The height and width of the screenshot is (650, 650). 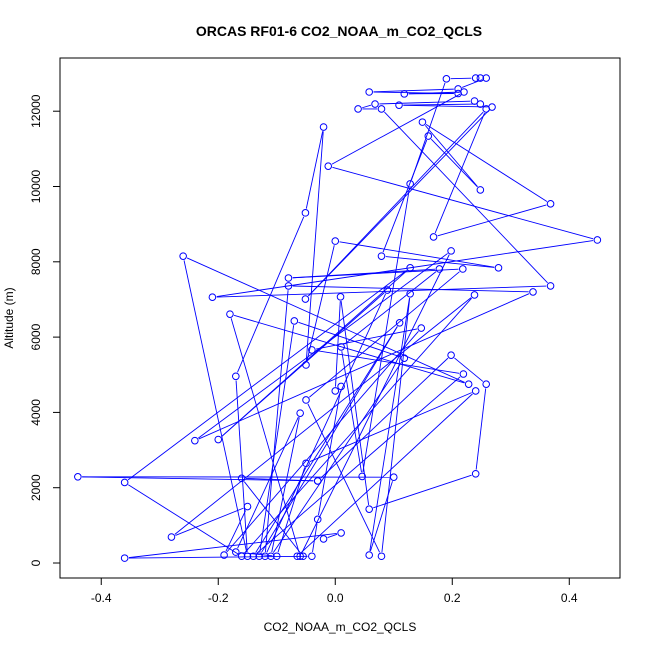 What do you see at coordinates (101, 598) in the screenshot?
I see `x-tick-label: -0.4` at bounding box center [101, 598].